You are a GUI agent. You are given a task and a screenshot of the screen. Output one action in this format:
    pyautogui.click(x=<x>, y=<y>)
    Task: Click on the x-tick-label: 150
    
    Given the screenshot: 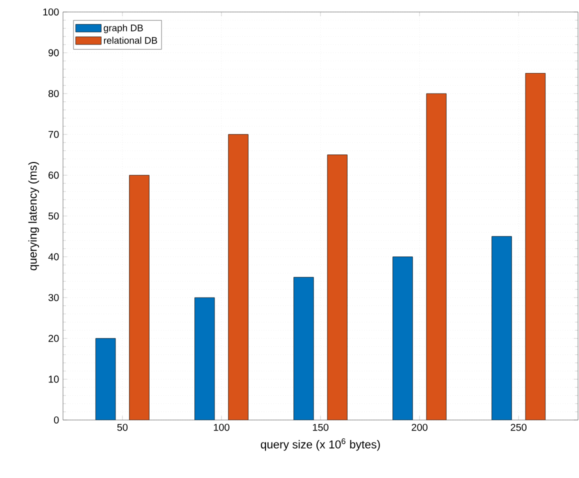 What is the action you would take?
    pyautogui.click(x=320, y=427)
    